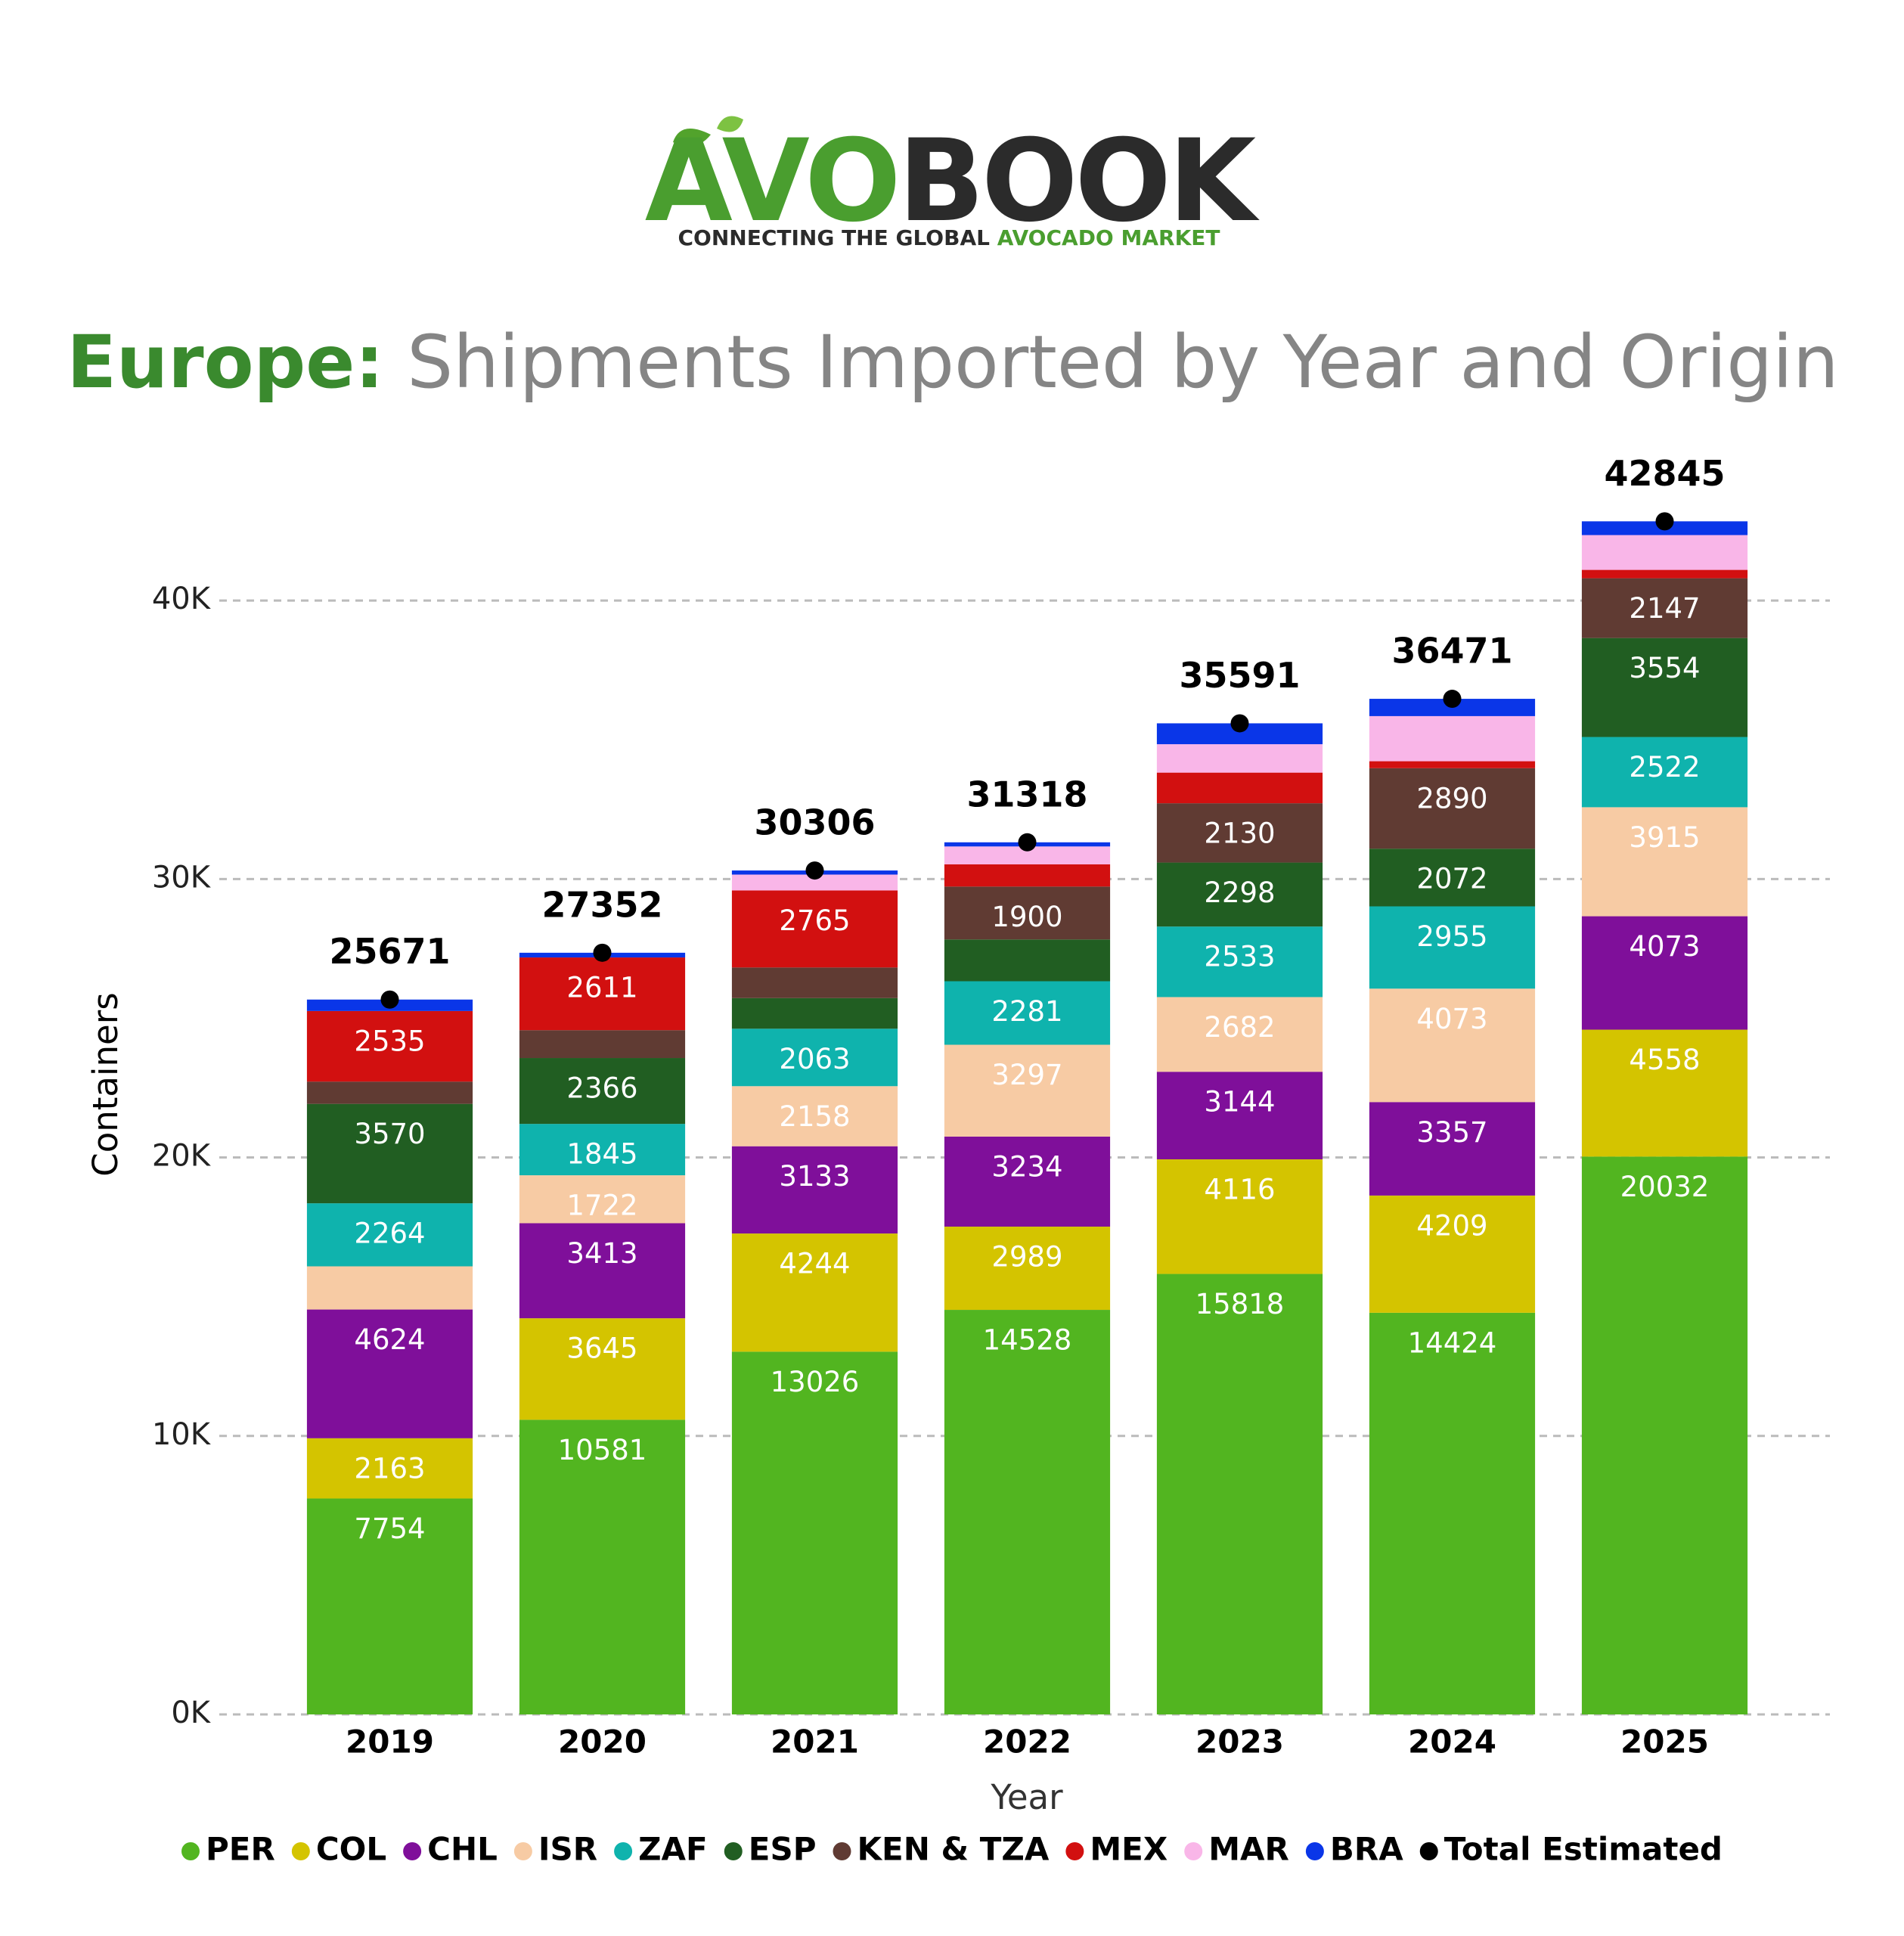 This screenshot has width=1904, height=1936. I want to click on segment-label: 2611, so click(601, 988).